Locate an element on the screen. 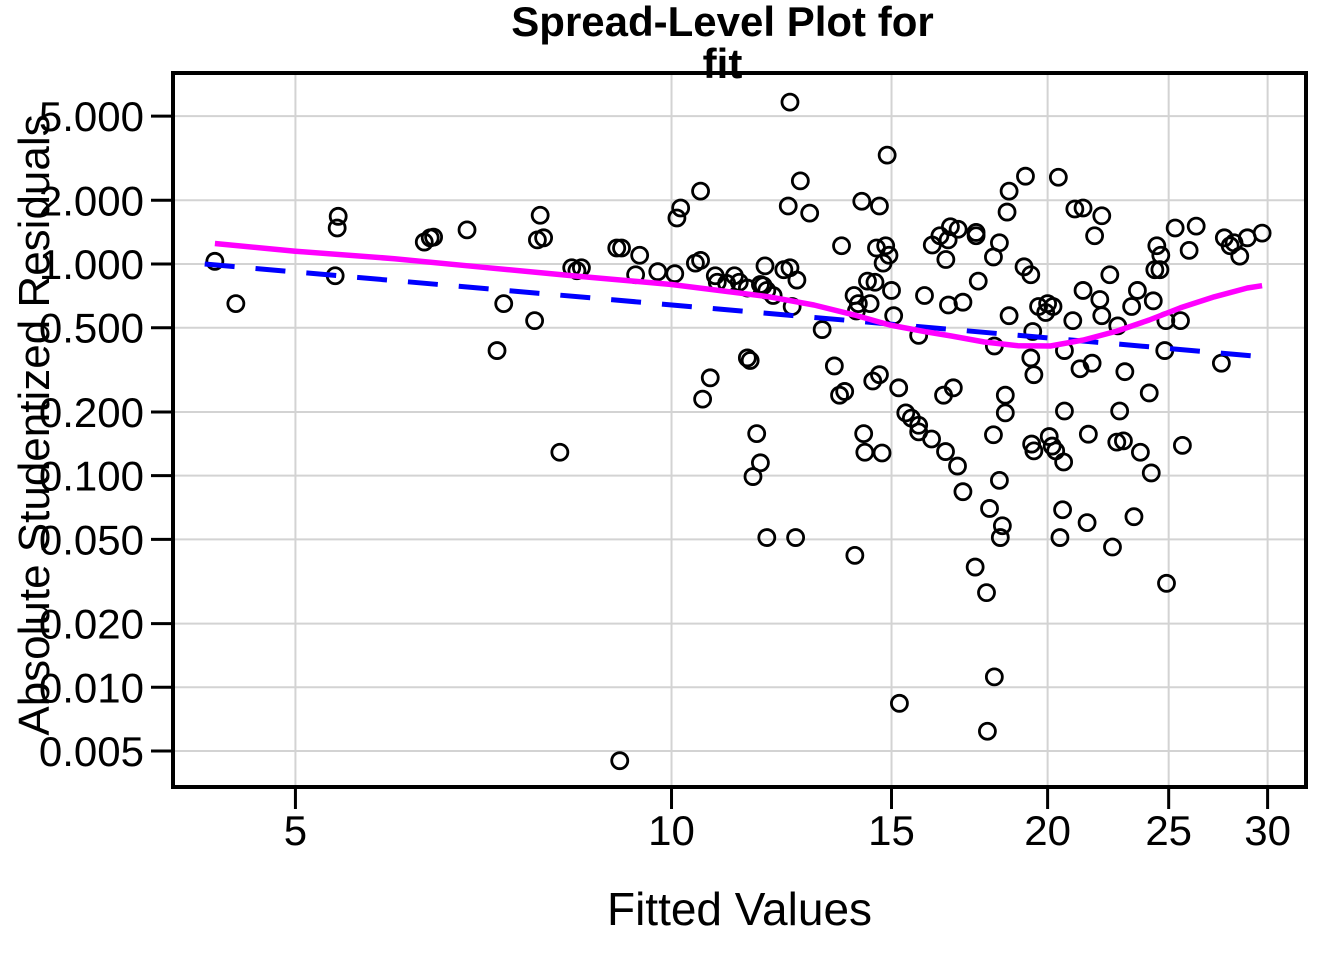 This screenshot has width=1344, height=960. y-tick-label: 0.500 is located at coordinates (91, 328).